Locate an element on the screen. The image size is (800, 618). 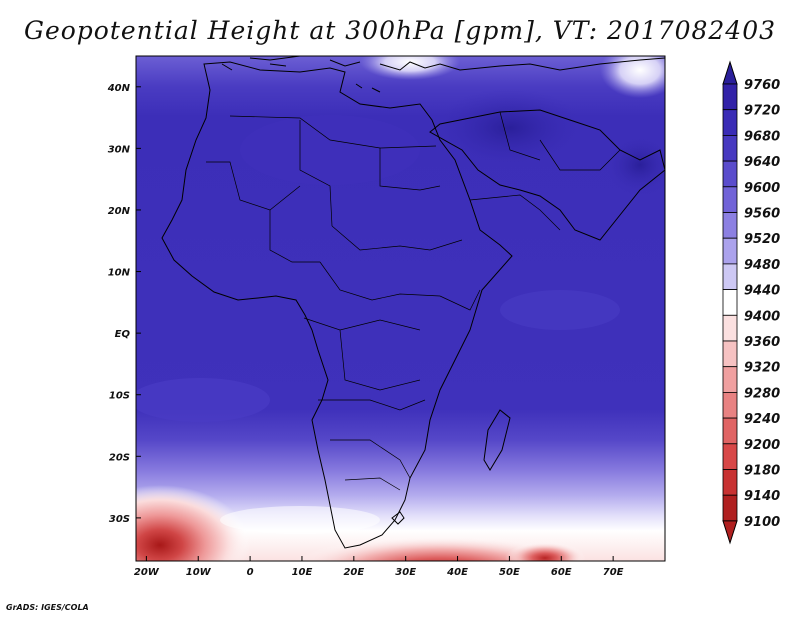
colorbar-level-label: 9480 is located at coordinates (762, 265).